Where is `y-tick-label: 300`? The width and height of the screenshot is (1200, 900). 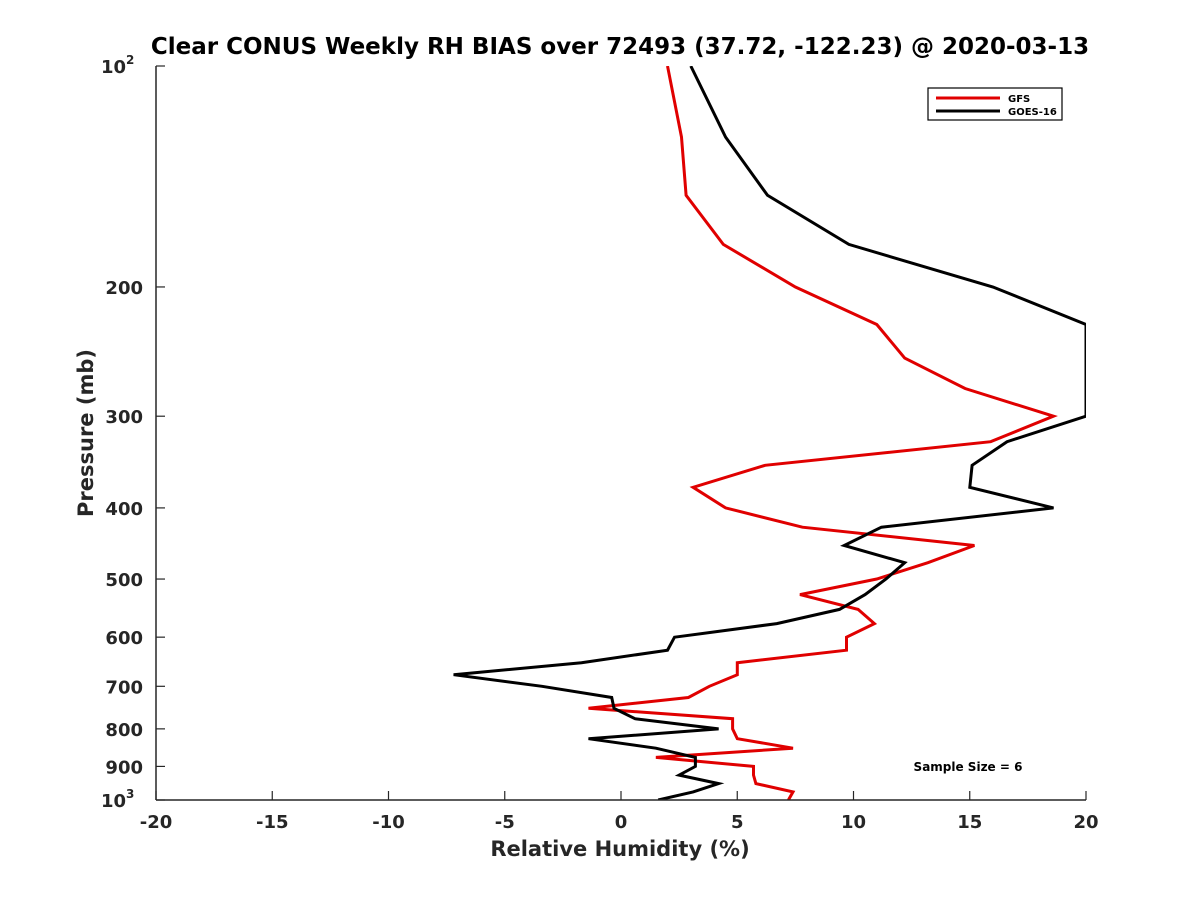
y-tick-label: 300 is located at coordinates (124, 417).